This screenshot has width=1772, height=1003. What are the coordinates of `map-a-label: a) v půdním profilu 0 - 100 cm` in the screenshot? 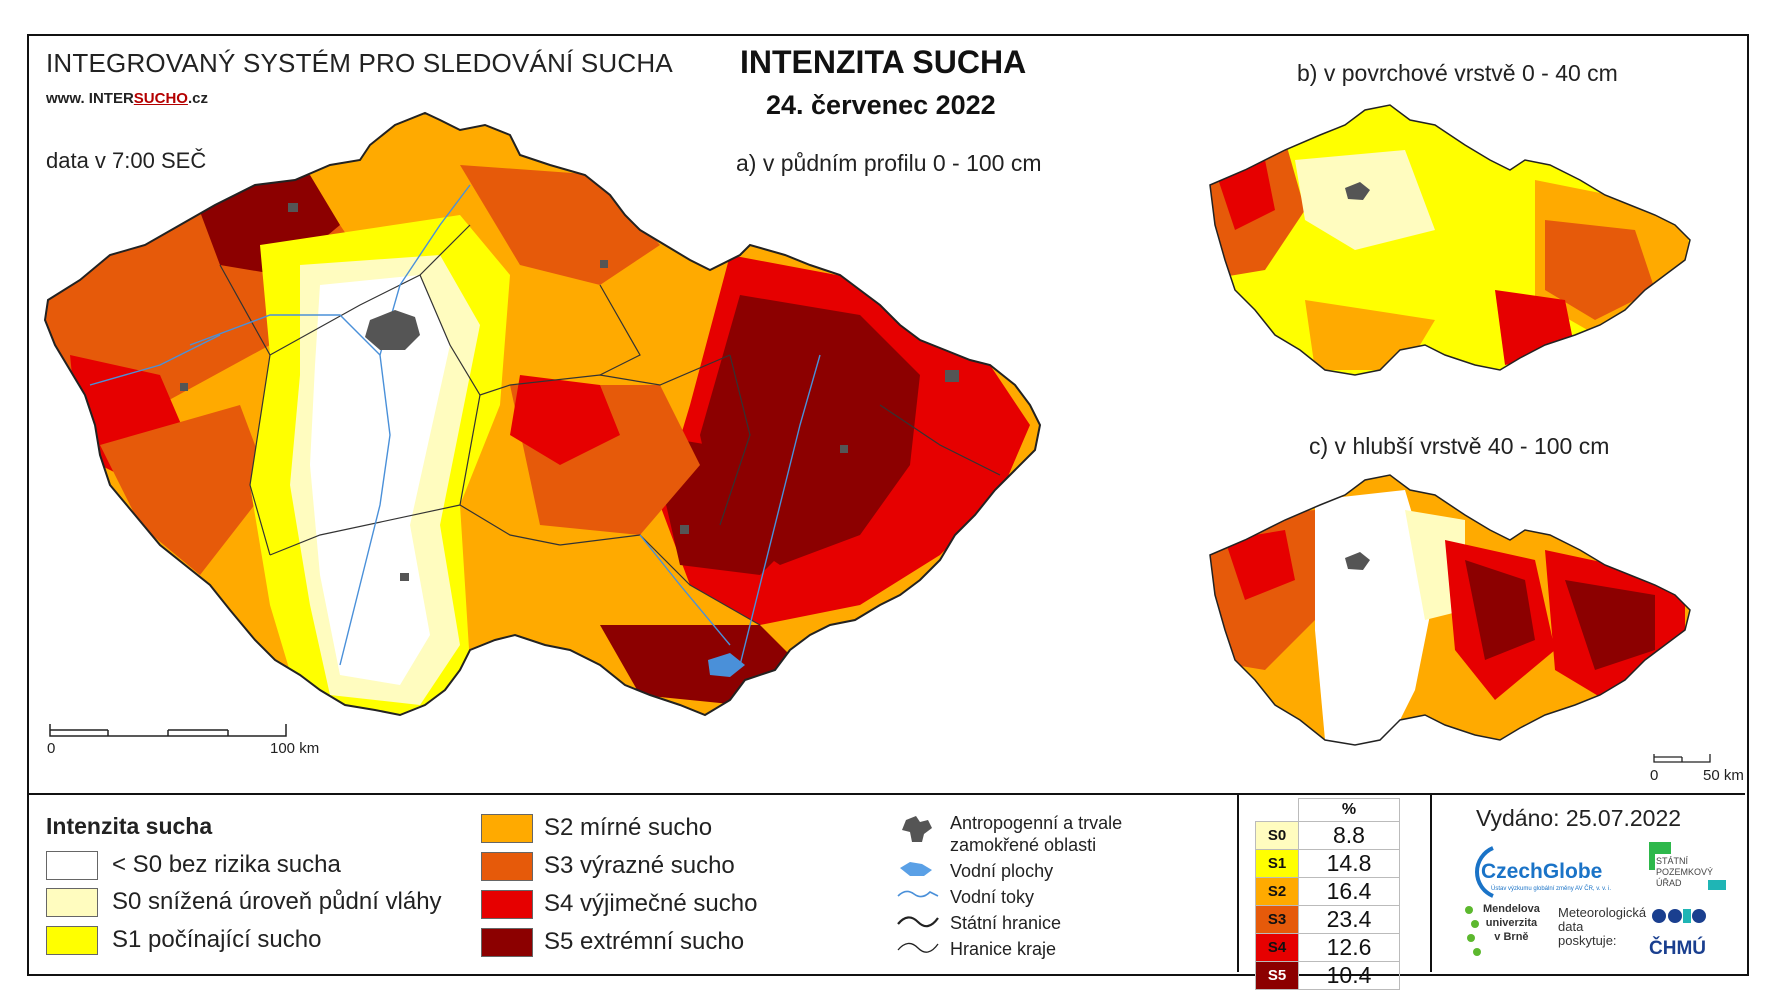 It's located at (889, 163).